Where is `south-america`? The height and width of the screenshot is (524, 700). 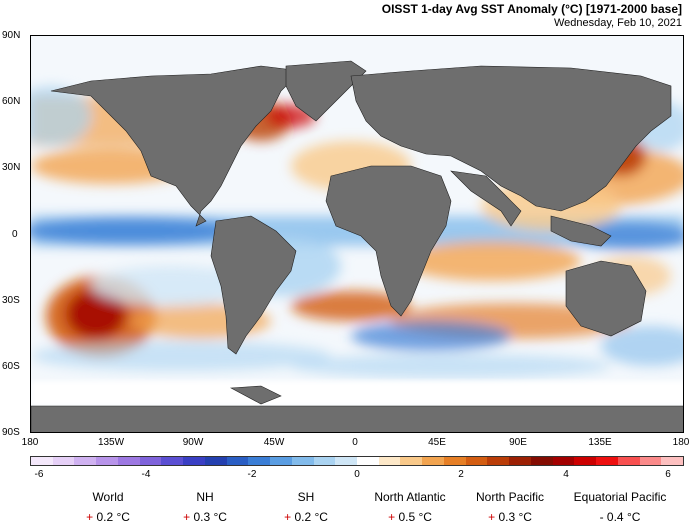
south-america is located at coordinates (253, 285).